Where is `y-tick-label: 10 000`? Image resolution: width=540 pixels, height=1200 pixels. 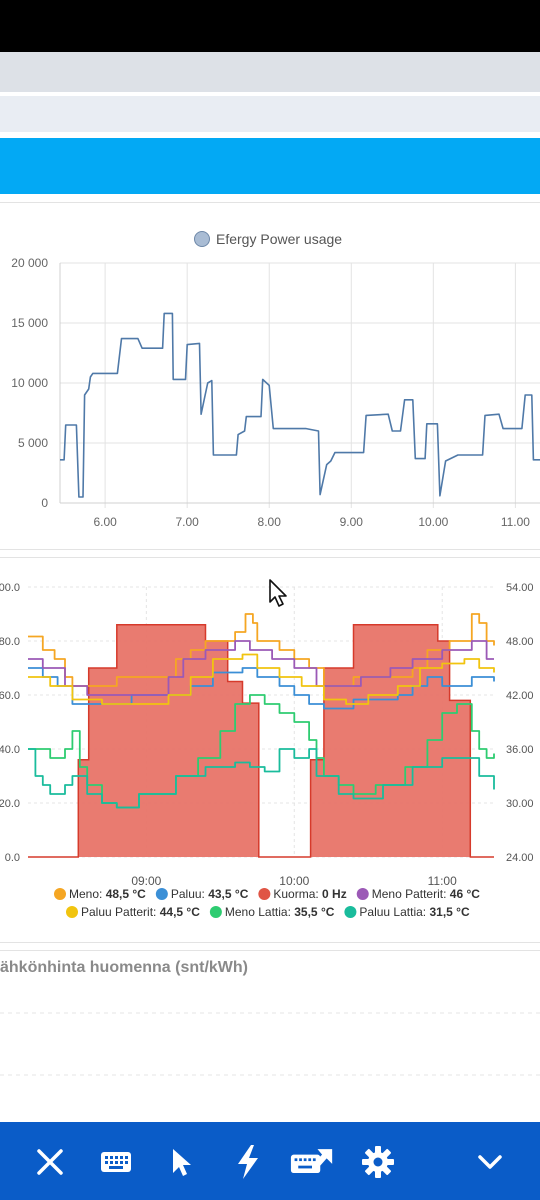
y-tick-label: 10 000 is located at coordinates (29, 383).